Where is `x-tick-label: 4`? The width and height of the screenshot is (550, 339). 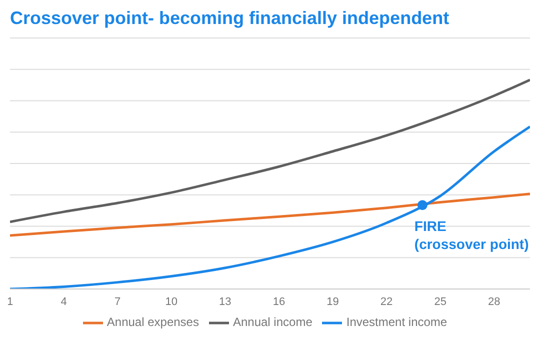 x-tick-label: 4 is located at coordinates (63, 302).